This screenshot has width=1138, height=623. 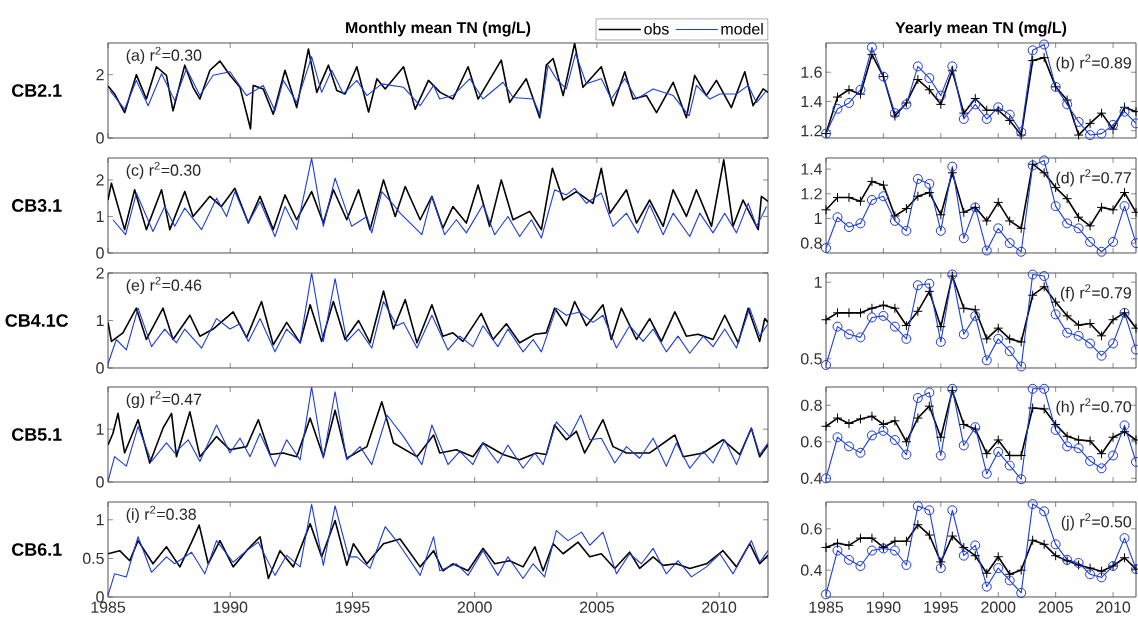 I want to click on legend-label: obs, so click(x=656, y=28).